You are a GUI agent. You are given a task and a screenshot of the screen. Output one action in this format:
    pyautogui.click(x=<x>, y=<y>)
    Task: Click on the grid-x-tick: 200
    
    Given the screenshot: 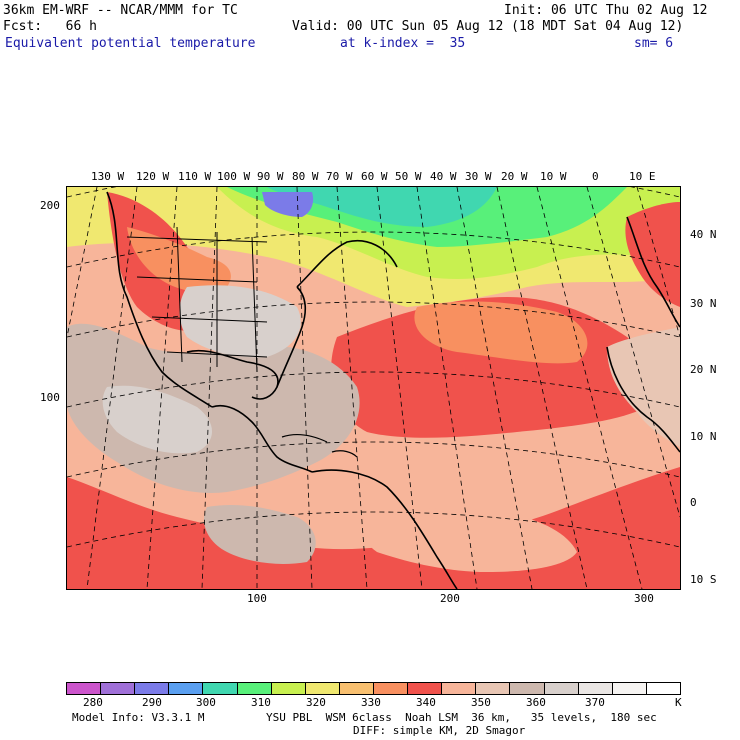 What is the action you would take?
    pyautogui.click(x=450, y=598)
    